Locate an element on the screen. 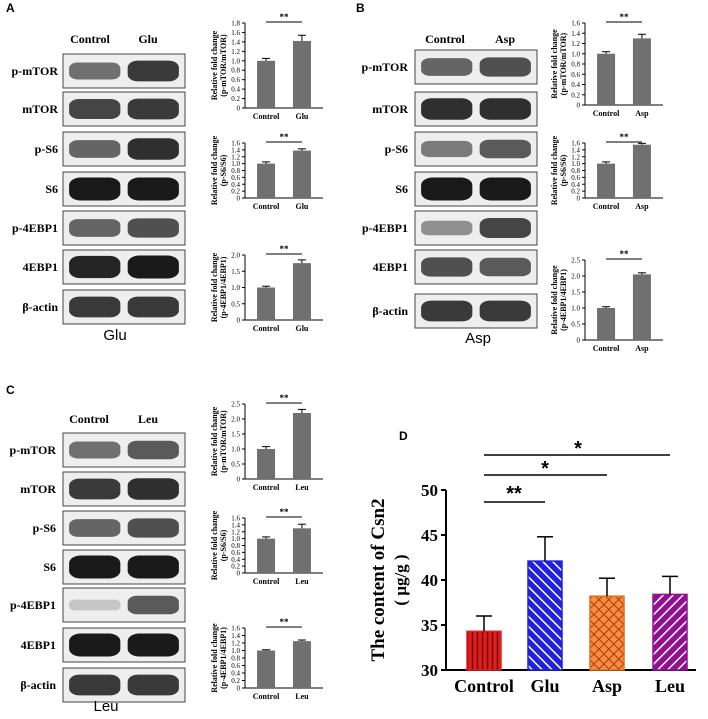 Image resolution: width=708 pixels, height=719 pixels. panel-letter: A is located at coordinates (10, 8).